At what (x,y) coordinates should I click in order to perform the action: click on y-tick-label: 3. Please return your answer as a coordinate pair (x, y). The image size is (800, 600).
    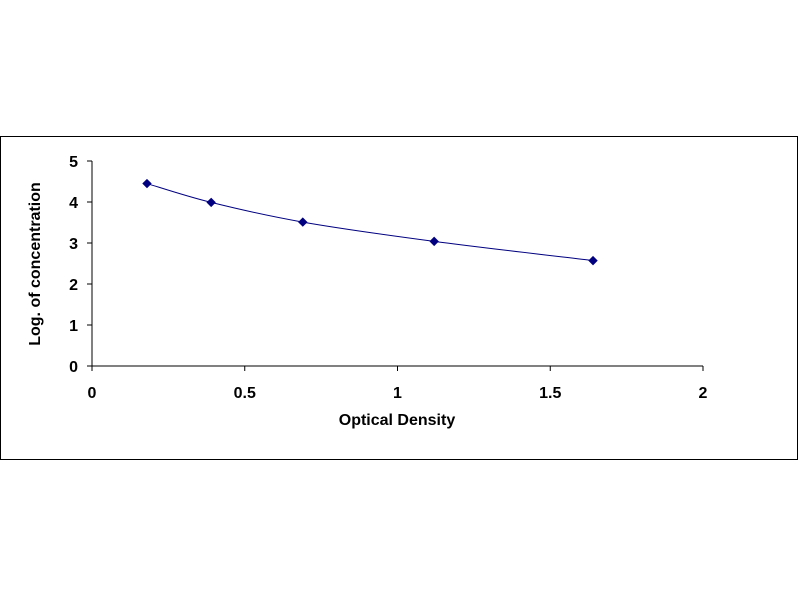
    Looking at the image, I should click on (73, 244).